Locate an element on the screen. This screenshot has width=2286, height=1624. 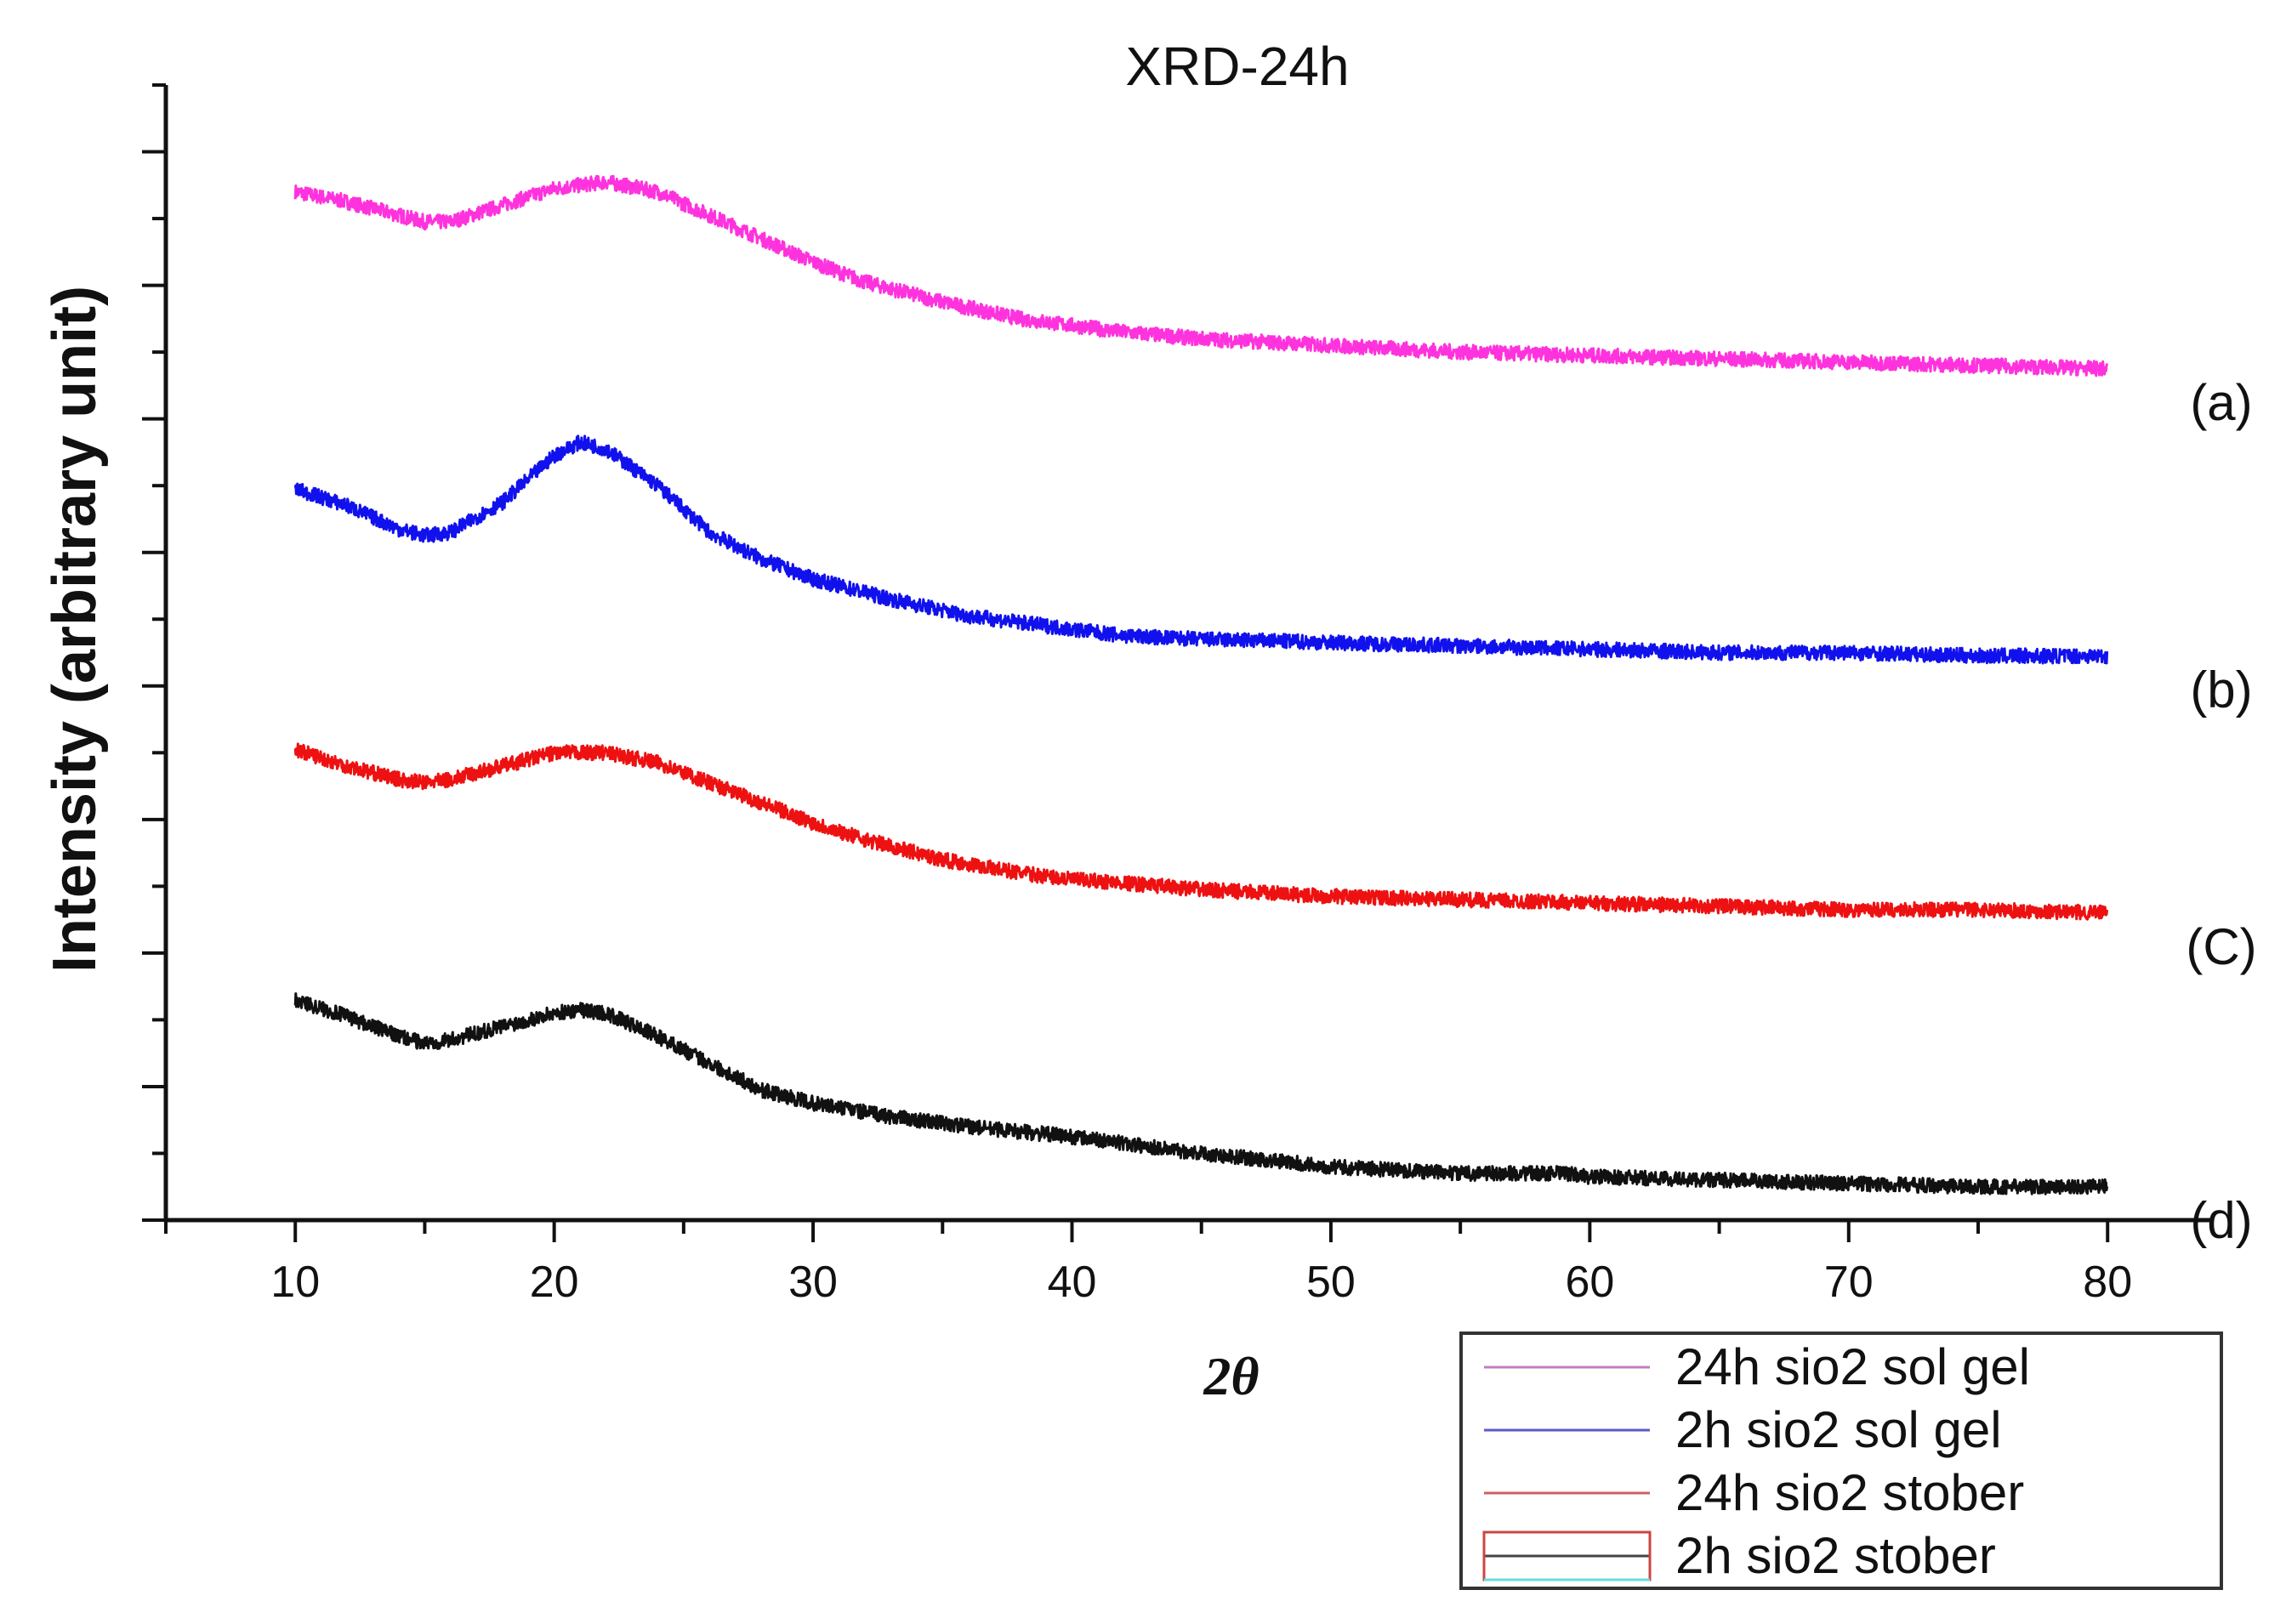
legend-entry: 2h sio2 stober is located at coordinates (1835, 1555).